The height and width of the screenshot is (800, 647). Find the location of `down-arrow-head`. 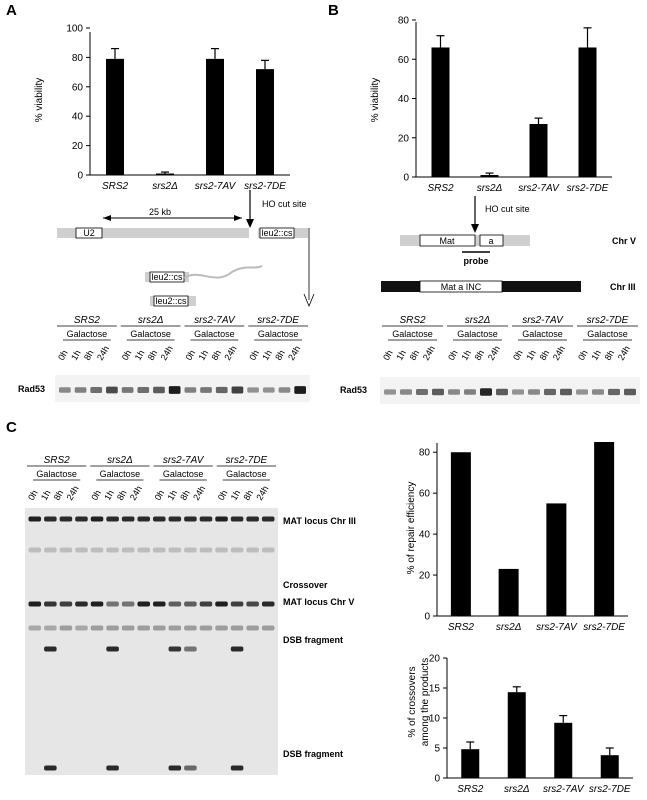

down-arrow-head is located at coordinates (309, 300).